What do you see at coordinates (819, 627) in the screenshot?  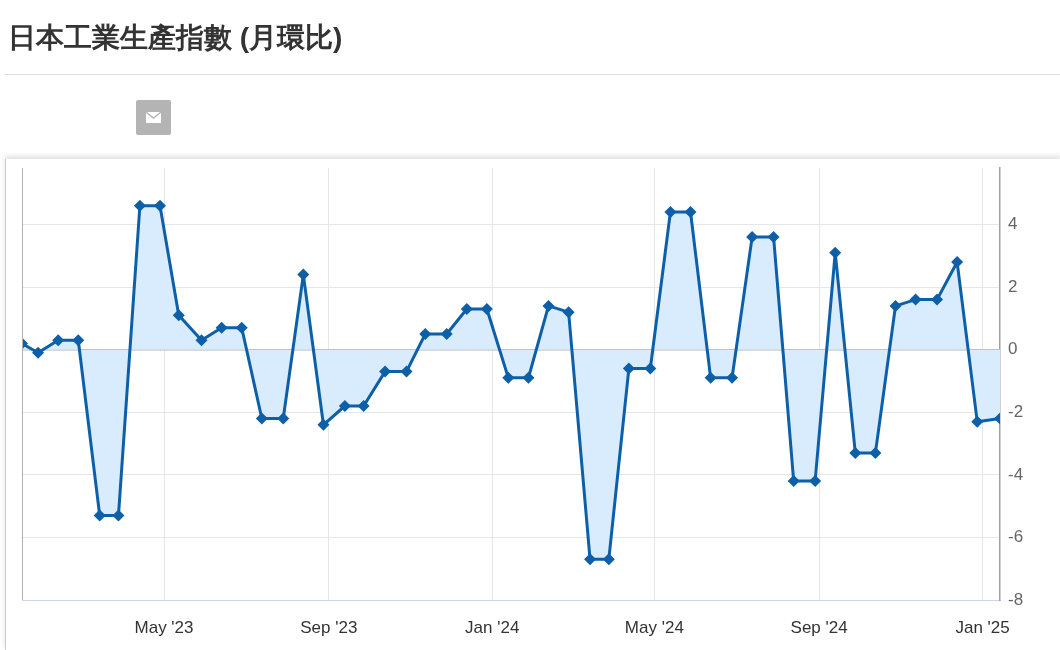 I see `x-tick-label: Sep '24` at bounding box center [819, 627].